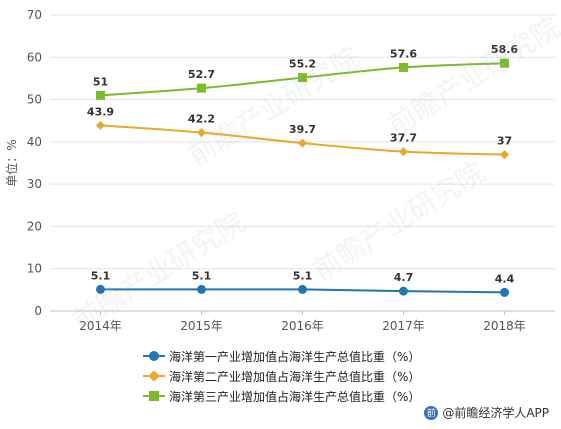  I want to click on data-label: 39.7, so click(302, 129).